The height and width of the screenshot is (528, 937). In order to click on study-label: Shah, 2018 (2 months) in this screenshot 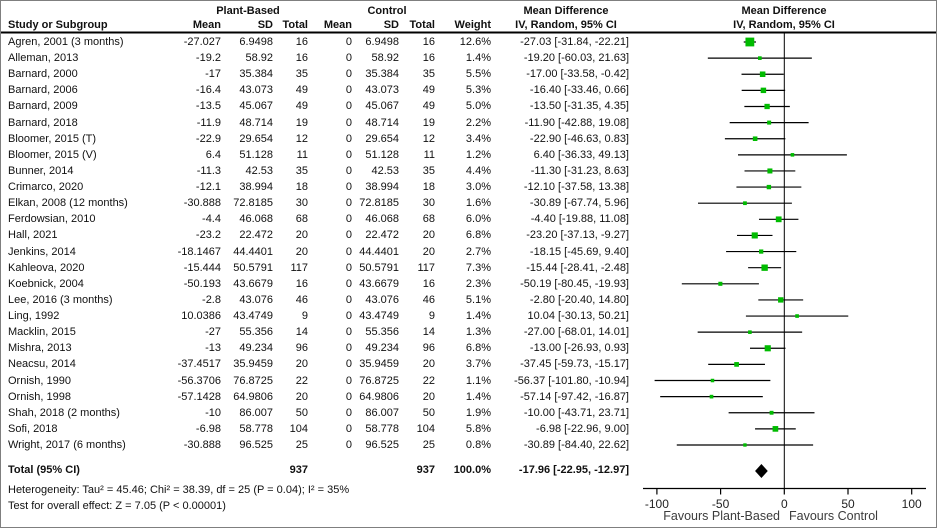, I will do `click(64, 412)`.